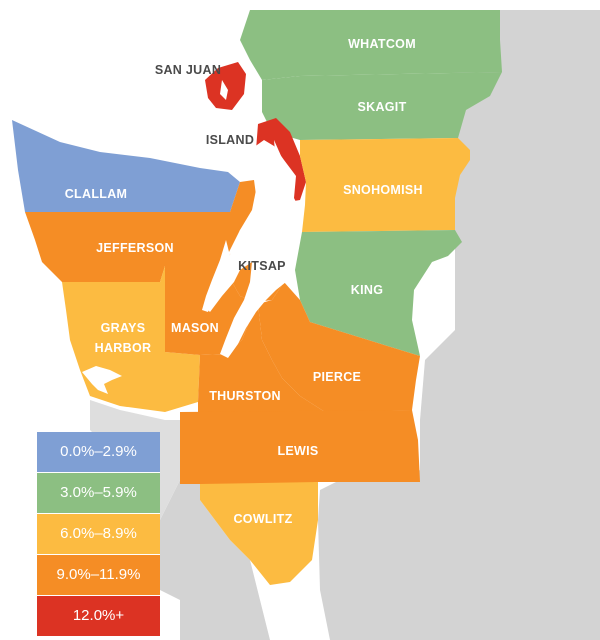 Image resolution: width=600 pixels, height=640 pixels. I want to click on label-pierce: PIERCE, so click(337, 377).